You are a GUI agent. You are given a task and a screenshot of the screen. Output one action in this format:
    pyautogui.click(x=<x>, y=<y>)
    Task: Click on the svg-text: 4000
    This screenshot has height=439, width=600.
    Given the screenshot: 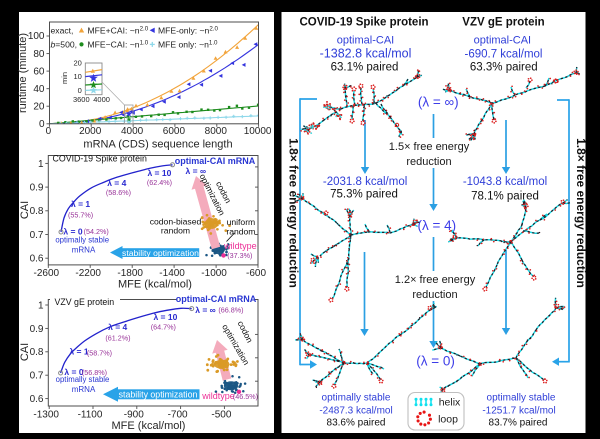 What is the action you would take?
    pyautogui.click(x=101, y=99)
    